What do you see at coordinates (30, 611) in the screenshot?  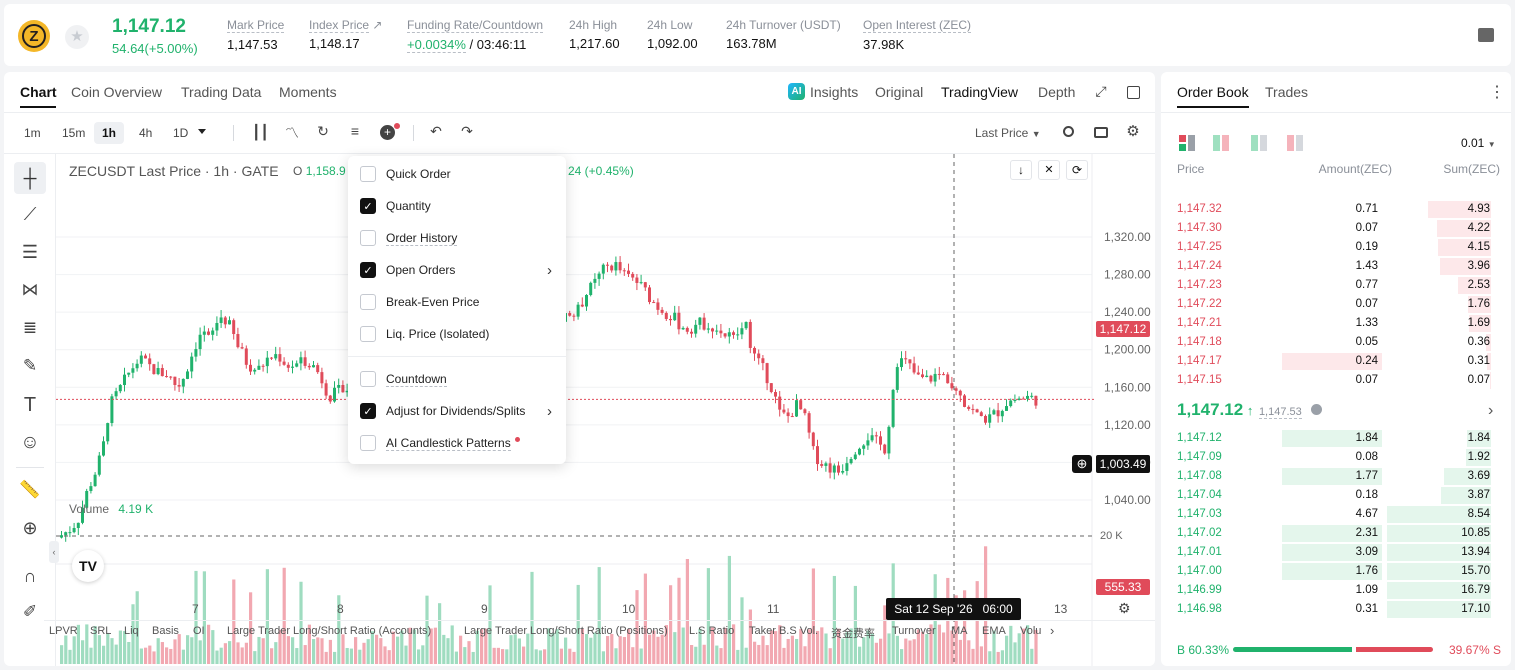 I see `eraser-tool-icon: ✐` at bounding box center [30, 611].